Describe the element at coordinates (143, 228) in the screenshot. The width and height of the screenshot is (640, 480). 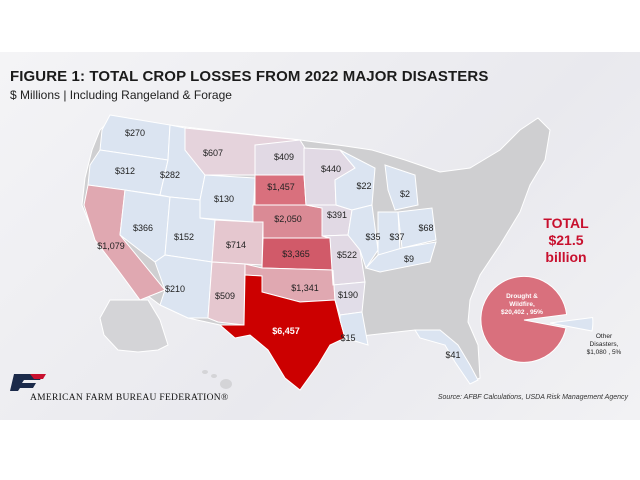
I see `label-NV: $366` at that location.